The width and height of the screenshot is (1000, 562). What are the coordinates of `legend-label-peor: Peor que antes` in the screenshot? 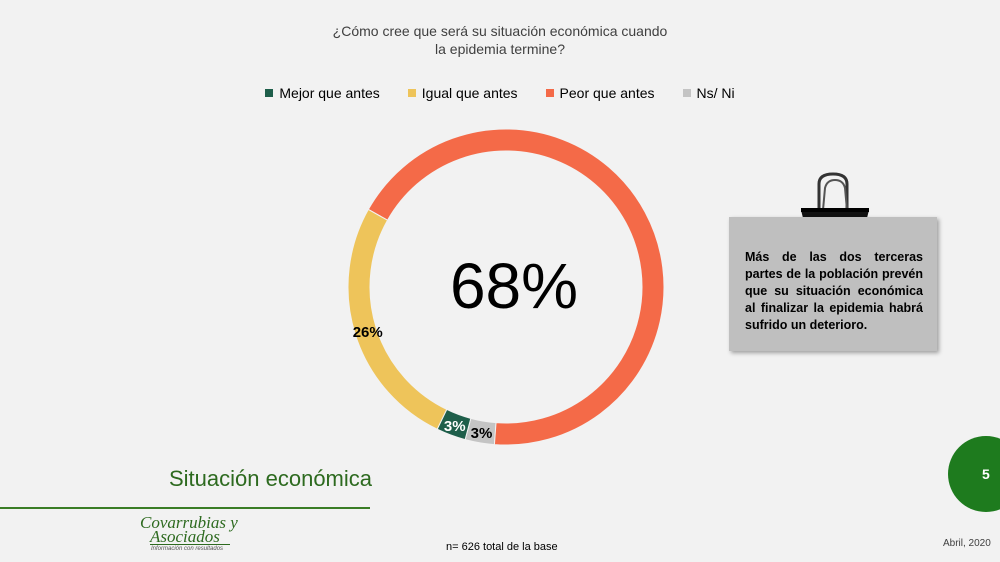 It's located at (607, 93).